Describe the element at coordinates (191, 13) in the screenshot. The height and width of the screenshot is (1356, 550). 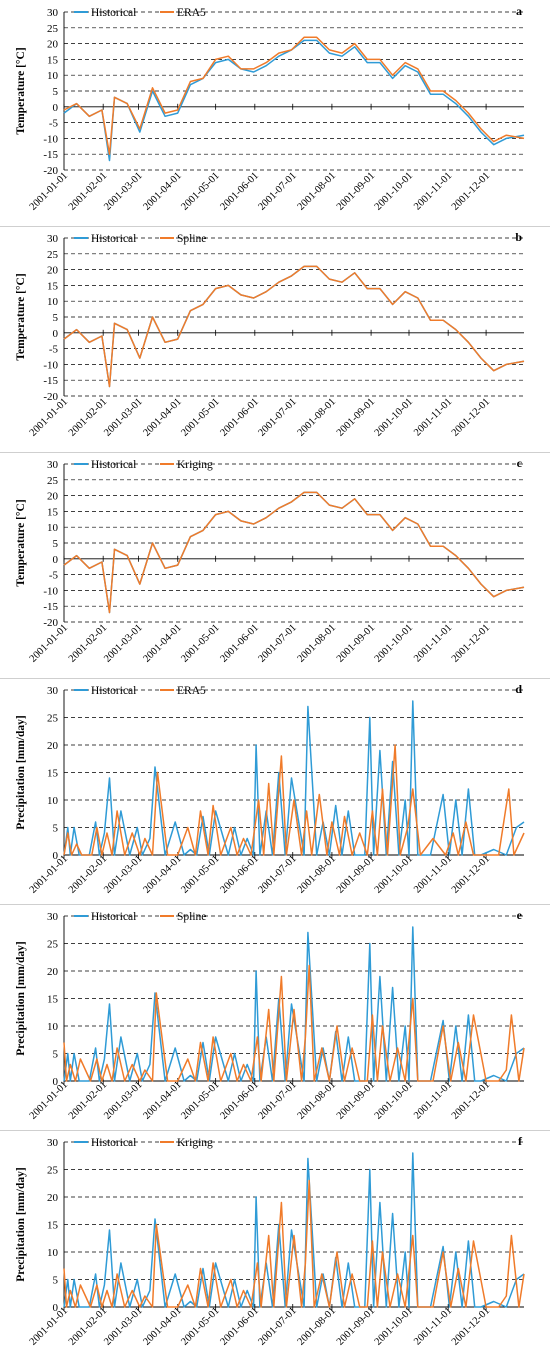
I see `legend-label: ERA5` at that location.